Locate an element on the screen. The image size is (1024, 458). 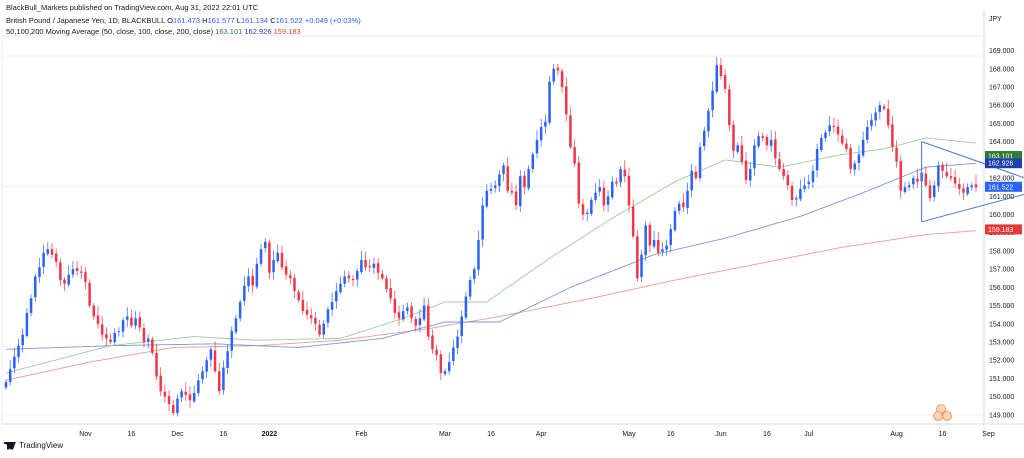
ma50-badge-bg is located at coordinates (1003, 156).